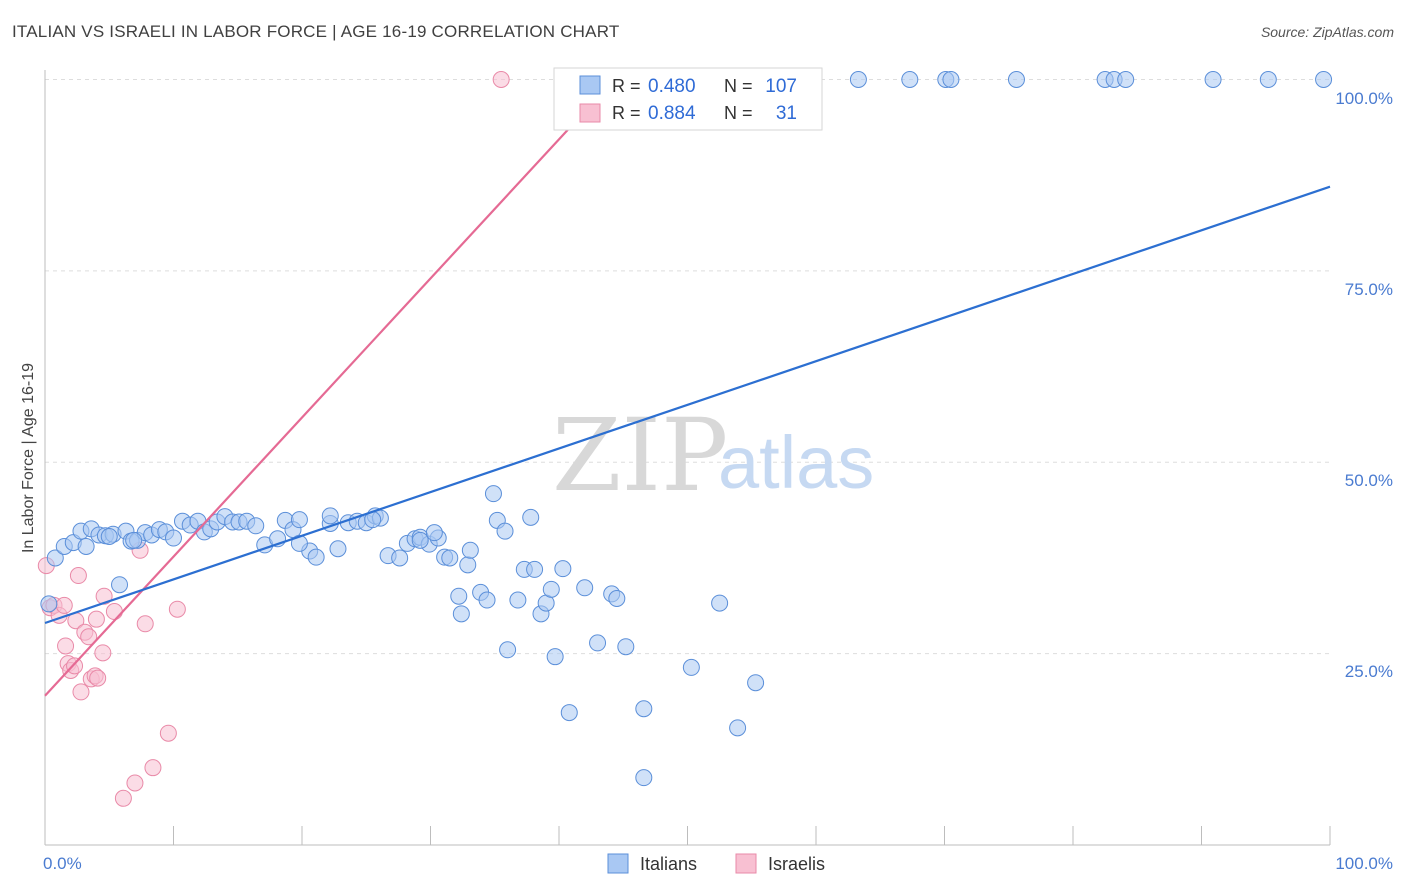 The width and height of the screenshot is (1406, 892). I want to click on stats-box: R = 0.480 N = 107 R = 0.884 N = 31, so click(688, 99).